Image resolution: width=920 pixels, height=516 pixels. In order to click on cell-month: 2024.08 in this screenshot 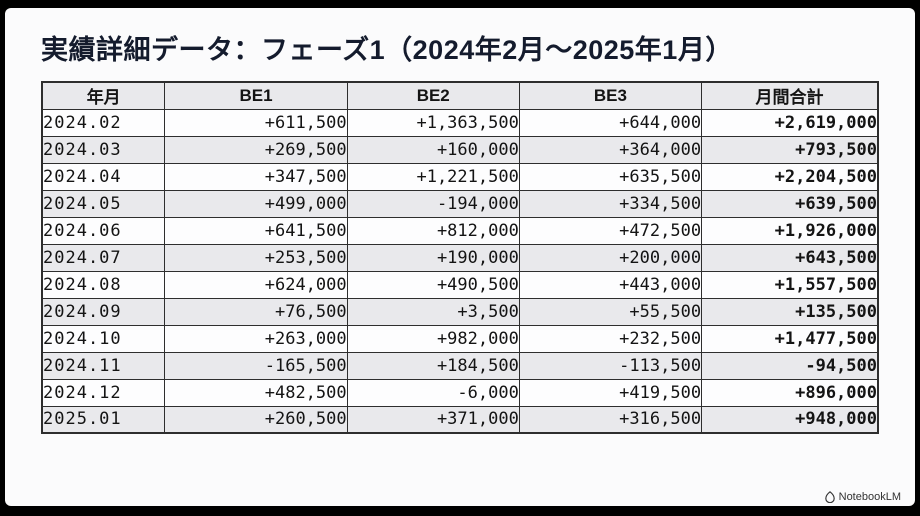, I will do `click(103, 284)`.